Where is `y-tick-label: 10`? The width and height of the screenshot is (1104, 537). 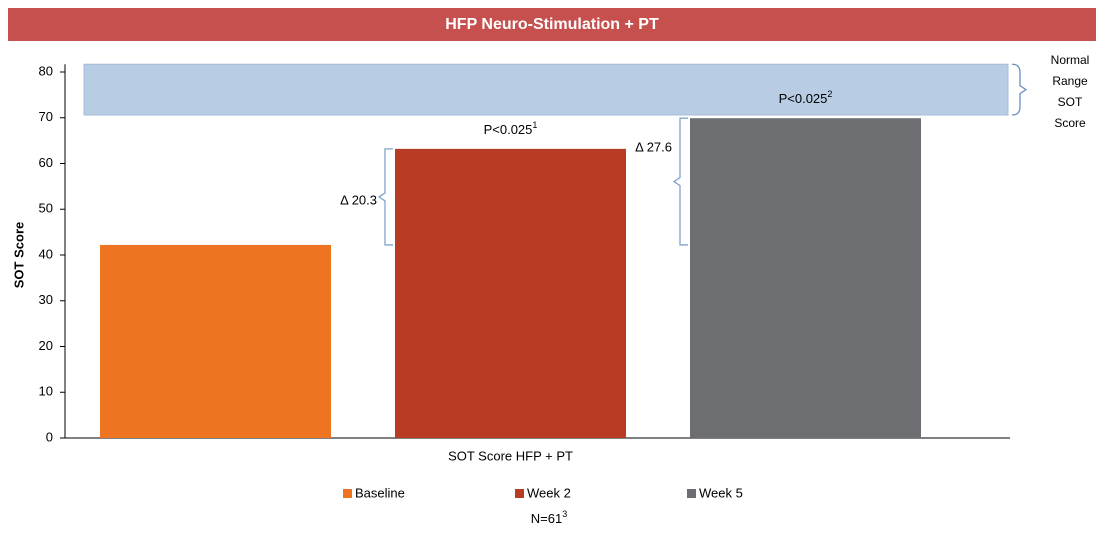 y-tick-label: 10 is located at coordinates (46, 391).